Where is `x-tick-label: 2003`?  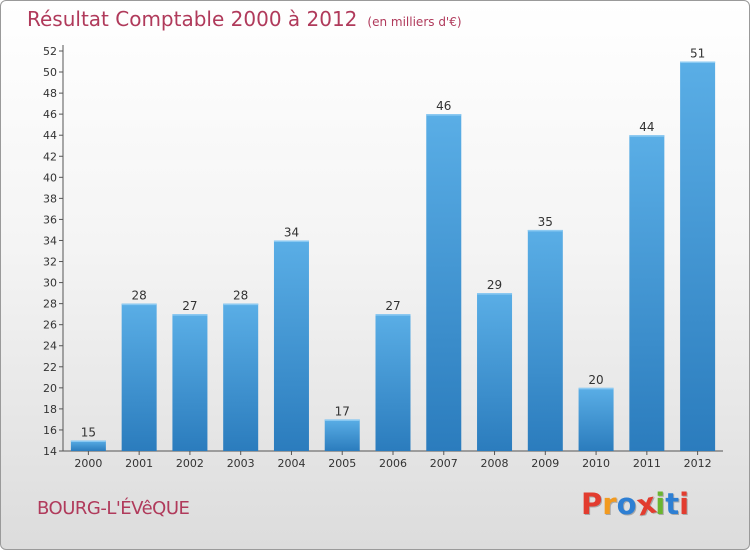 x-tick-label: 2003 is located at coordinates (241, 463).